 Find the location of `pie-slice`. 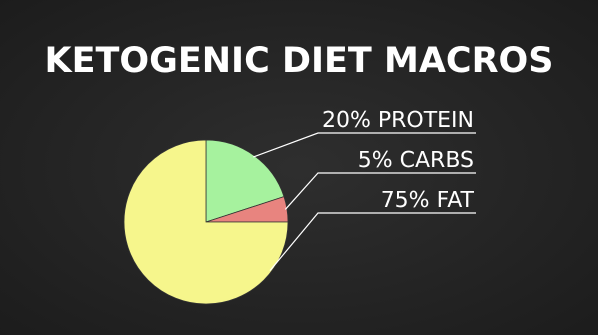

pie-slice is located at coordinates (206, 222).